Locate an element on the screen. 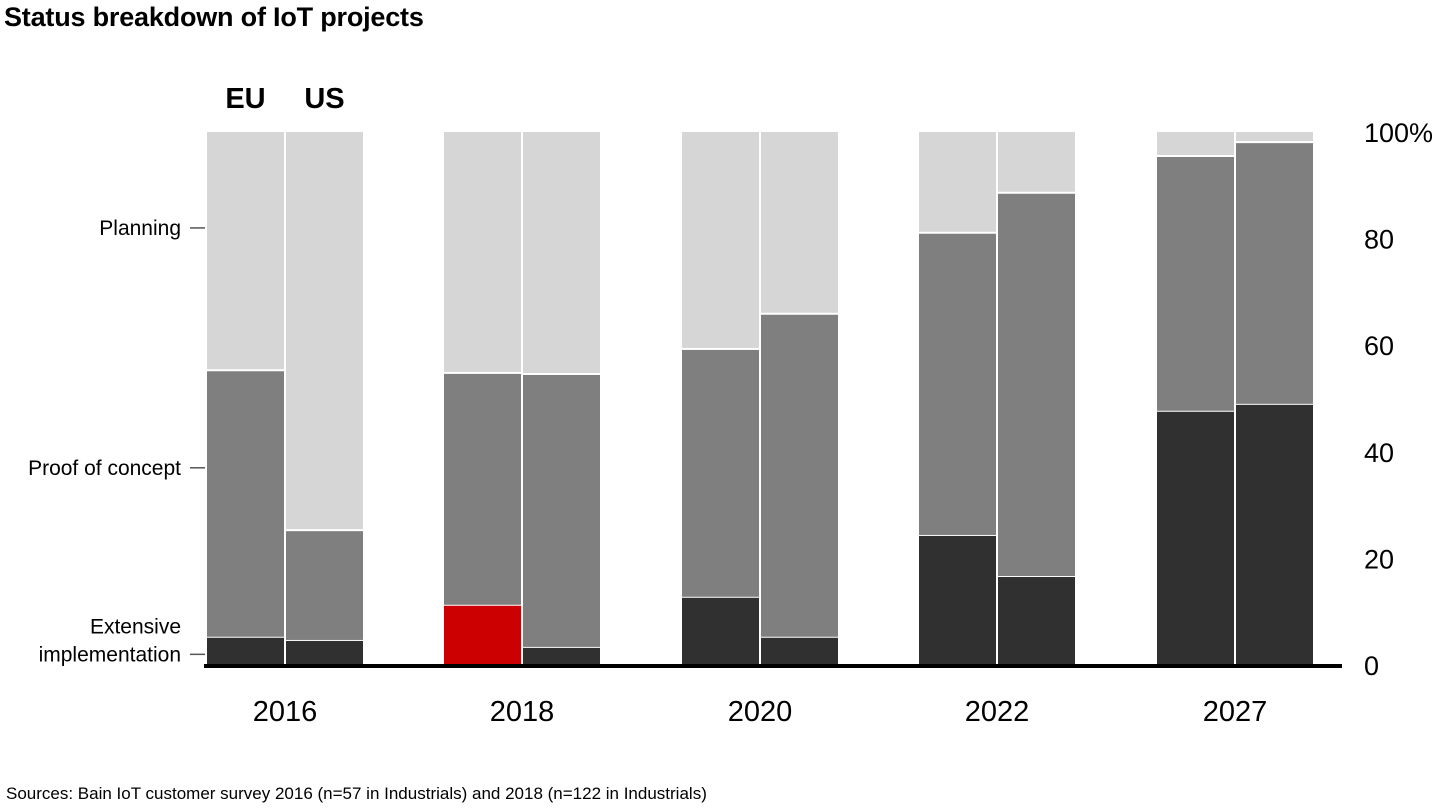 The width and height of the screenshot is (1440, 810). bar-segment-2018-us-planning is located at coordinates (561, 252).